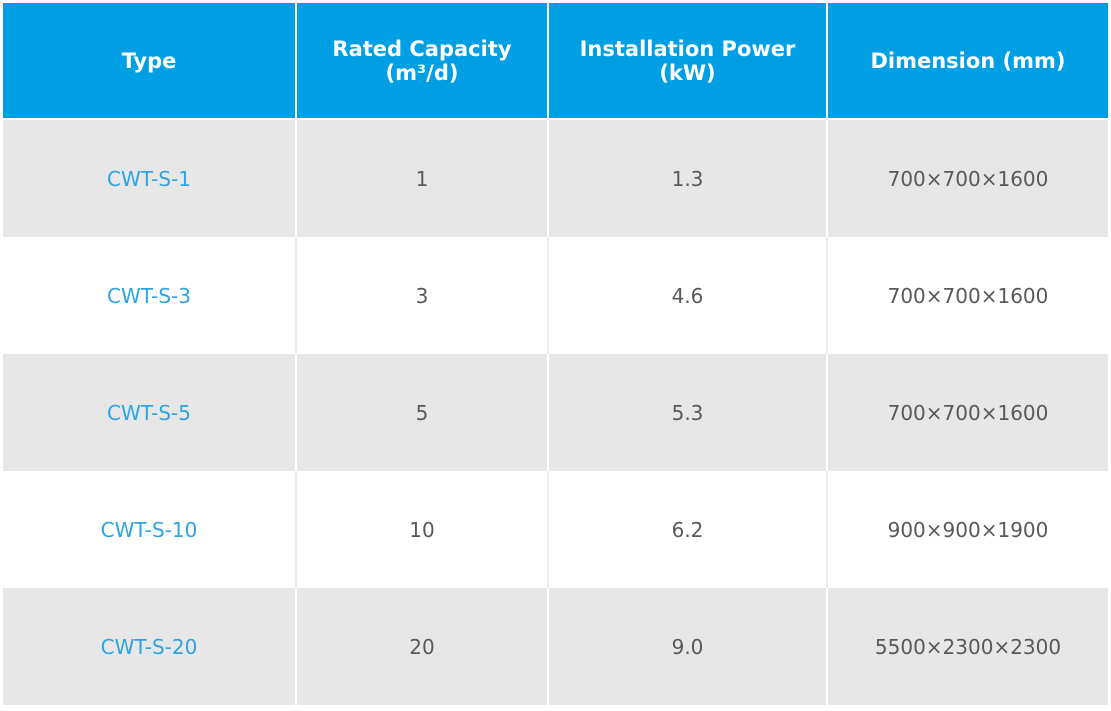 This screenshot has height=711, width=1111. Describe the element at coordinates (423, 412) in the screenshot. I see `rated-capacity-value: 5` at that location.